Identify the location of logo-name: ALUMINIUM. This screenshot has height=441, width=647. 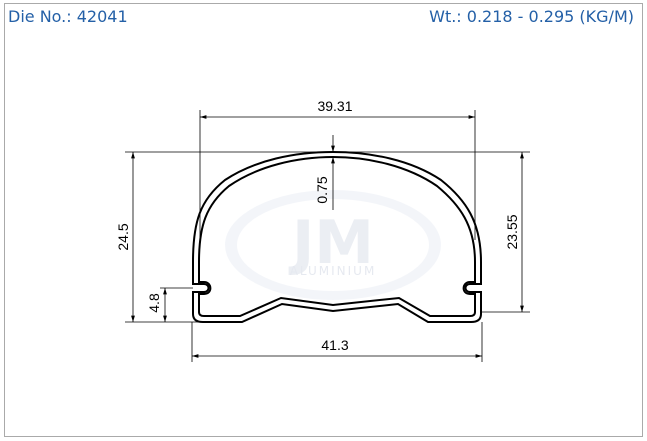
(333, 271).